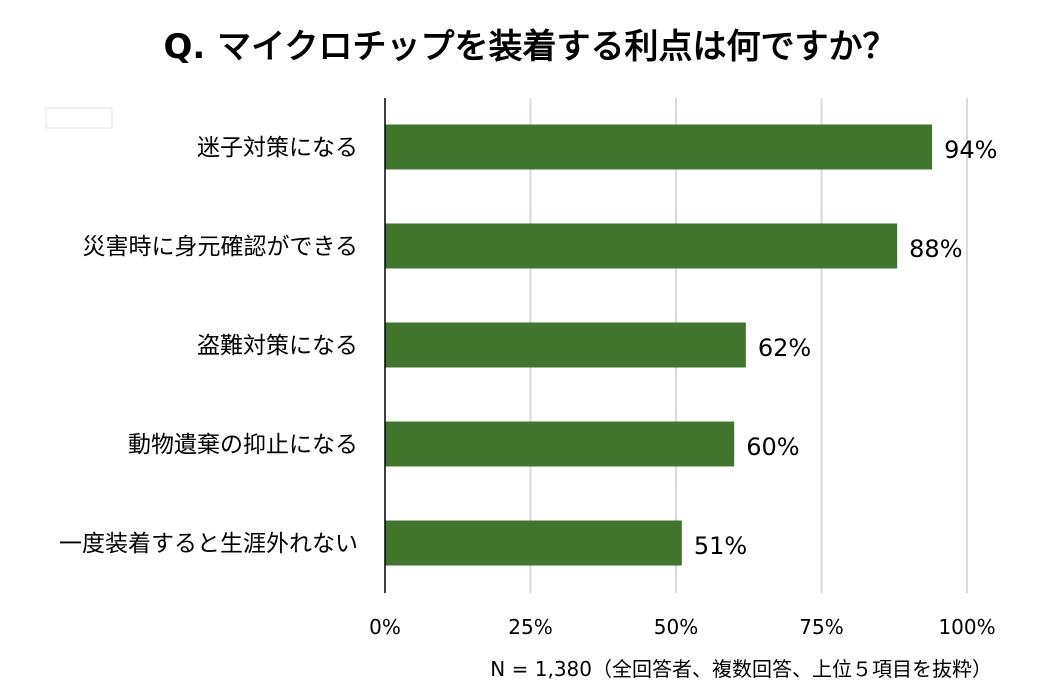 This screenshot has width=1040, height=694. Describe the element at coordinates (243, 445) in the screenshot. I see `category-label: 動物遺棄の抑止になる` at that location.